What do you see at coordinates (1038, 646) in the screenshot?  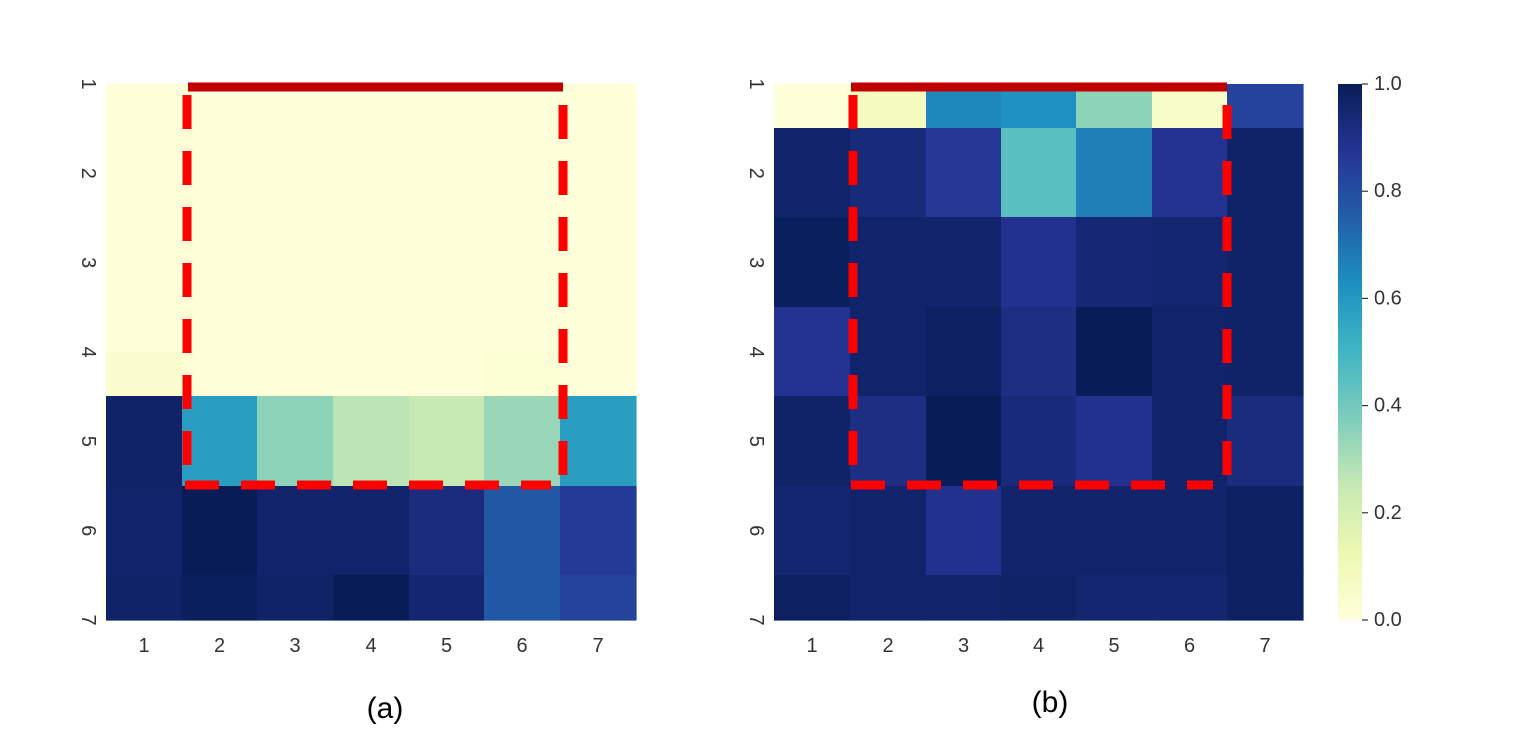 I see `heatmap-b-x-tick-label: 4` at bounding box center [1038, 646].